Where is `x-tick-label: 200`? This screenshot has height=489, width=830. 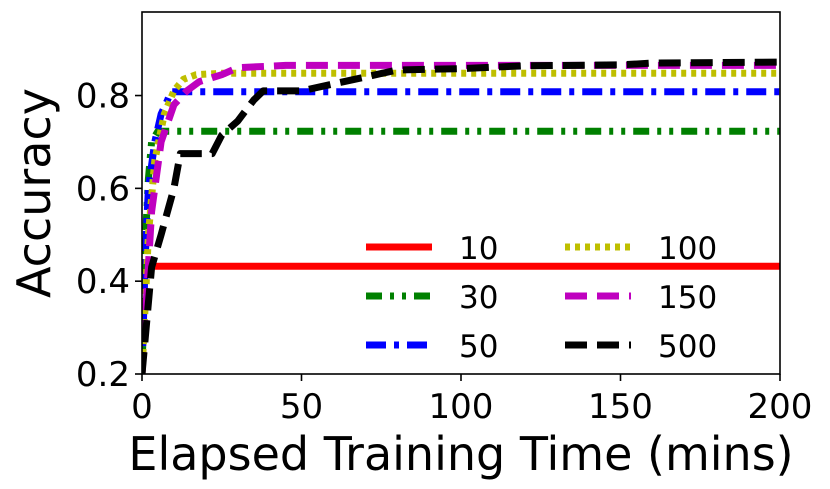 x-tick-label: 200 is located at coordinates (780, 407).